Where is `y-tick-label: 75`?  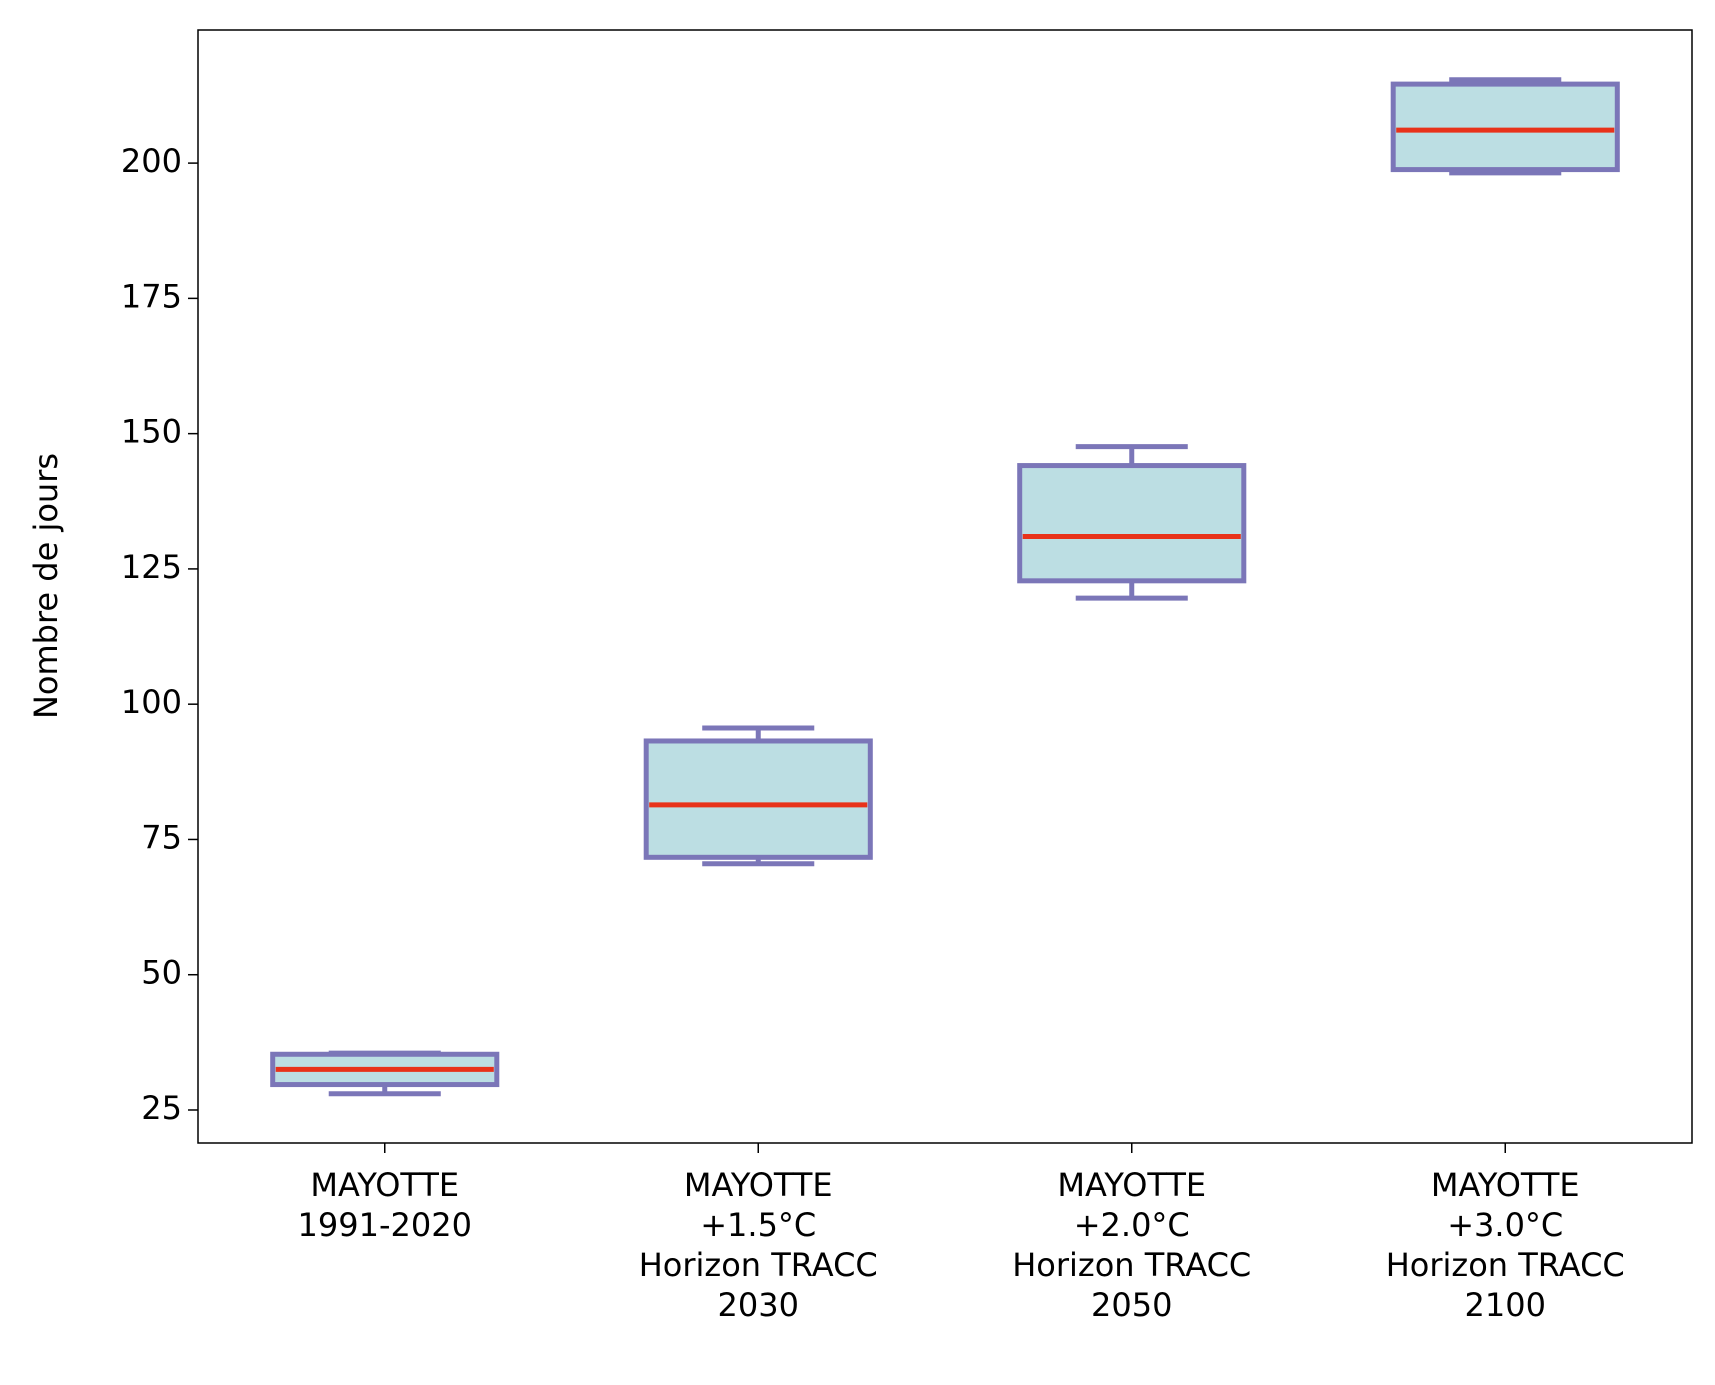 y-tick-label: 75 is located at coordinates (161, 837).